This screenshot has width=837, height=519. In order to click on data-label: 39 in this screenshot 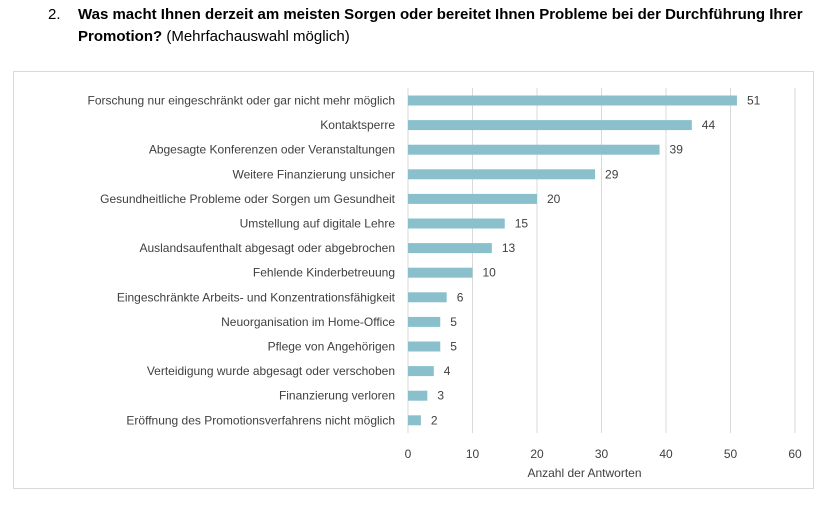, I will do `click(677, 150)`.